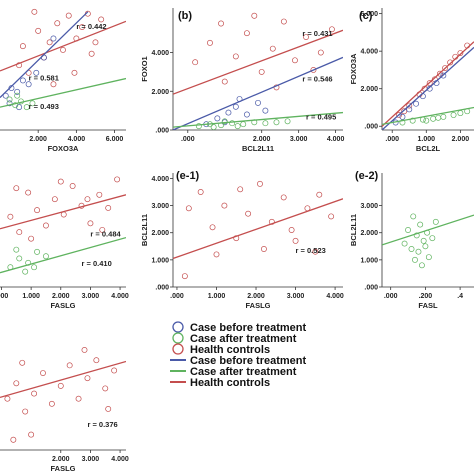 This screenshot has height=474, width=474. What do you see at coordinates (178, 338) in the screenshot?
I see `legend-marker` at bounding box center [178, 338].